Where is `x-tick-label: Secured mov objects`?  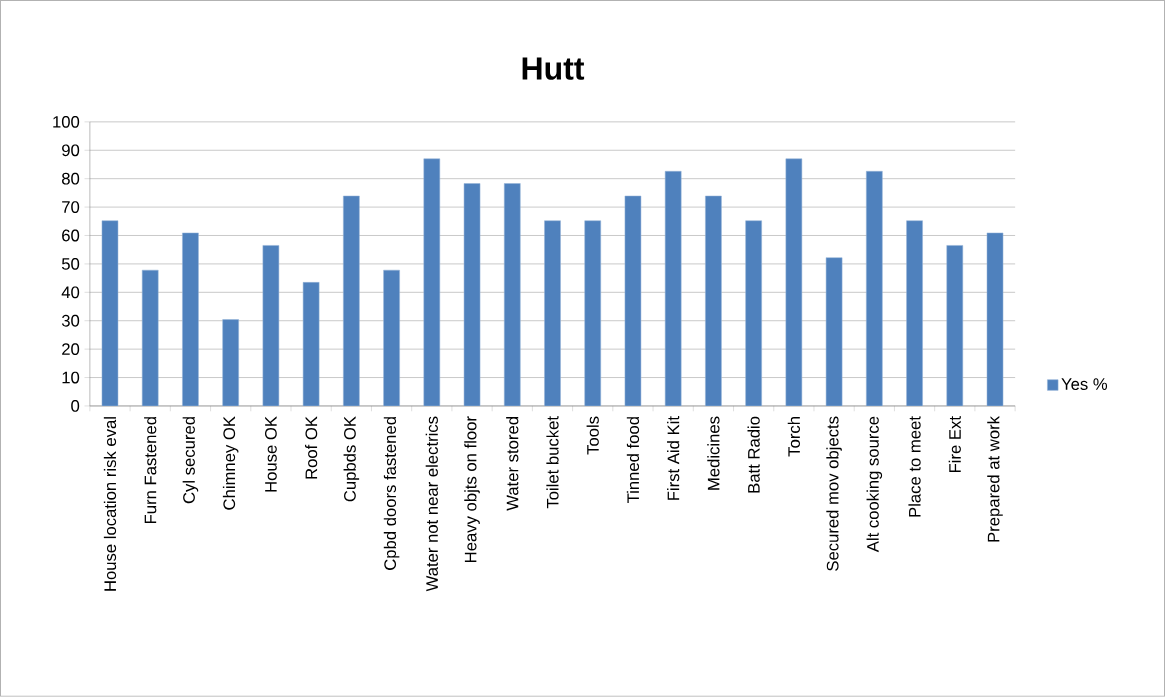
x-tick-label: Secured mov objects is located at coordinates (834, 493).